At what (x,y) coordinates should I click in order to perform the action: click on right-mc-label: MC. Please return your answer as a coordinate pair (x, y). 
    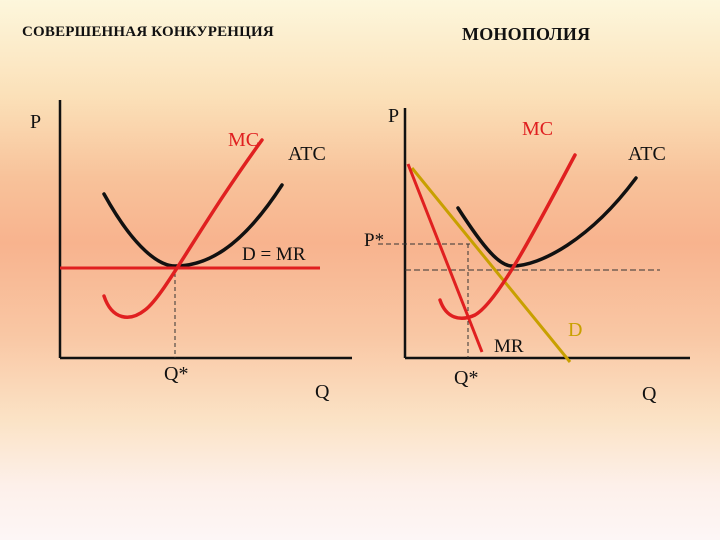
    Looking at the image, I should click on (537, 129).